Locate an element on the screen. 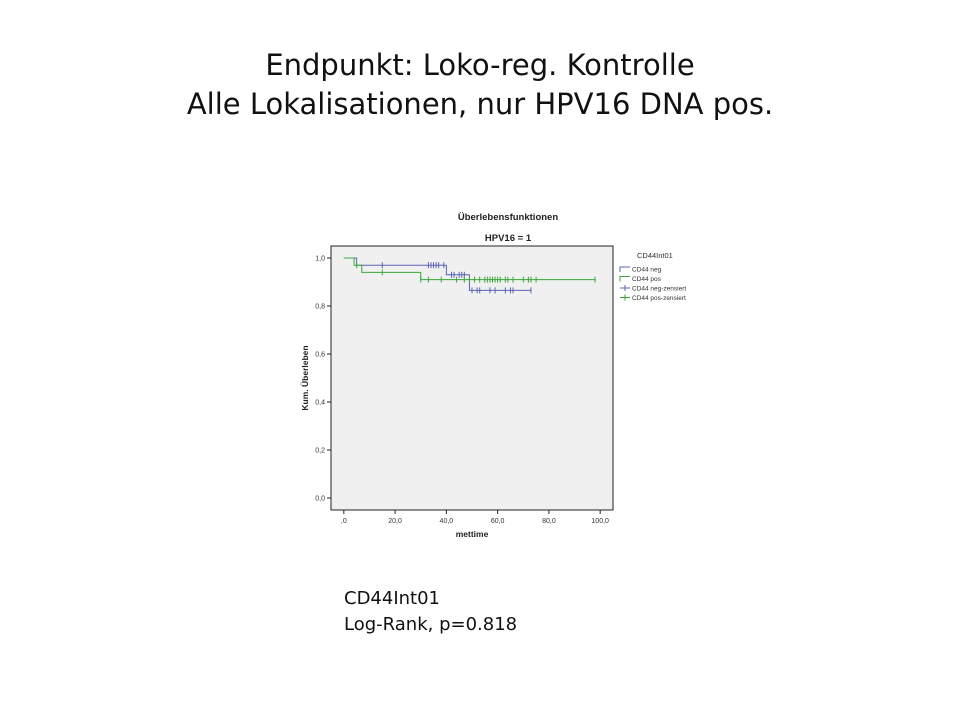  statistics-note: CD44Int01 Log-Rank, p=0.818 is located at coordinates (430, 612).